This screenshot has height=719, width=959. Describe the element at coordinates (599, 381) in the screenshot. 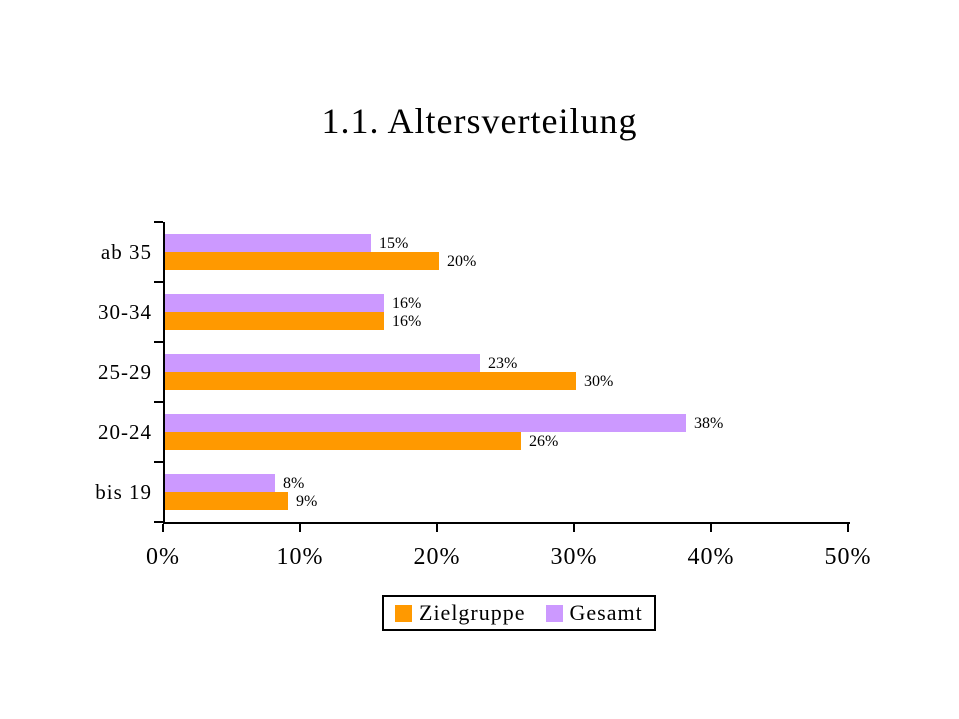

I see `bar-value-label: 30%` at that location.